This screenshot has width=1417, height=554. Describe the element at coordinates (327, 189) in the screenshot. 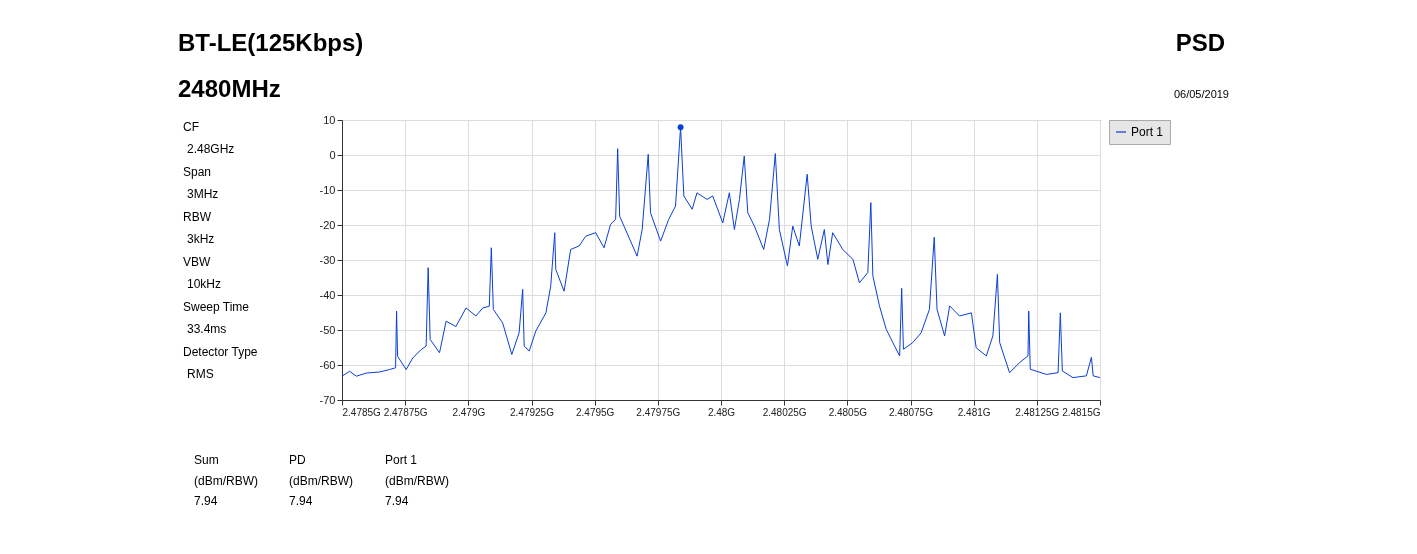

I see `y-tick-label: -10` at that location.